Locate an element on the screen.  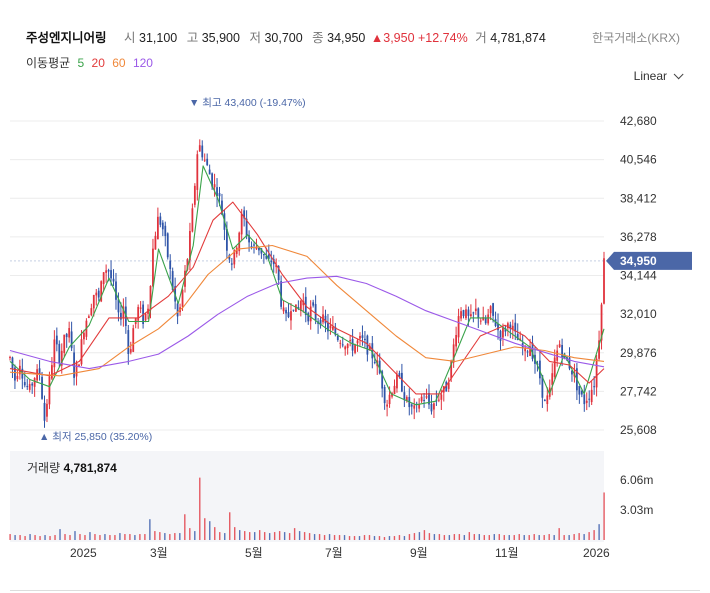
high-annotation: ▼ 최고 43,400 (-19.47%) is located at coordinates (247, 103).